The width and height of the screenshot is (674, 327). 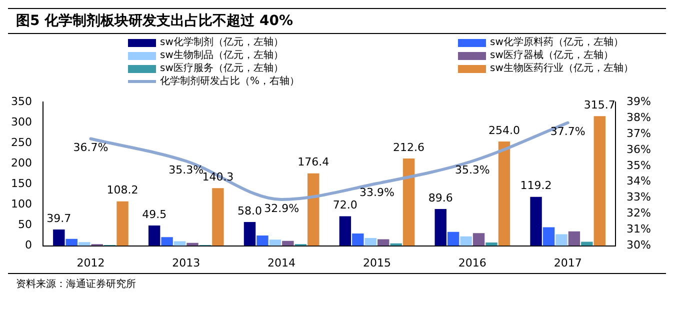 What do you see at coordinates (377, 192) in the screenshot?
I see `data-label: 33.9%` at bounding box center [377, 192].